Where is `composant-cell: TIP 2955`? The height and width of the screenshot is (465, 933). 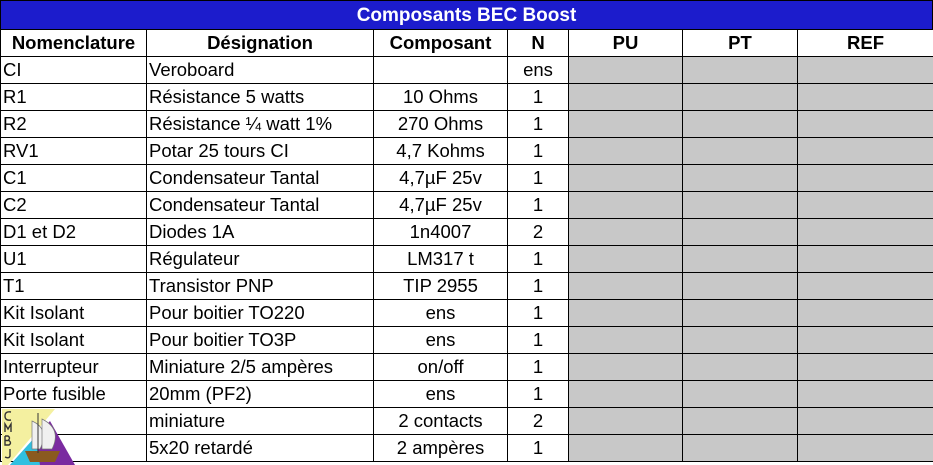 composant-cell: TIP 2955 is located at coordinates (440, 286).